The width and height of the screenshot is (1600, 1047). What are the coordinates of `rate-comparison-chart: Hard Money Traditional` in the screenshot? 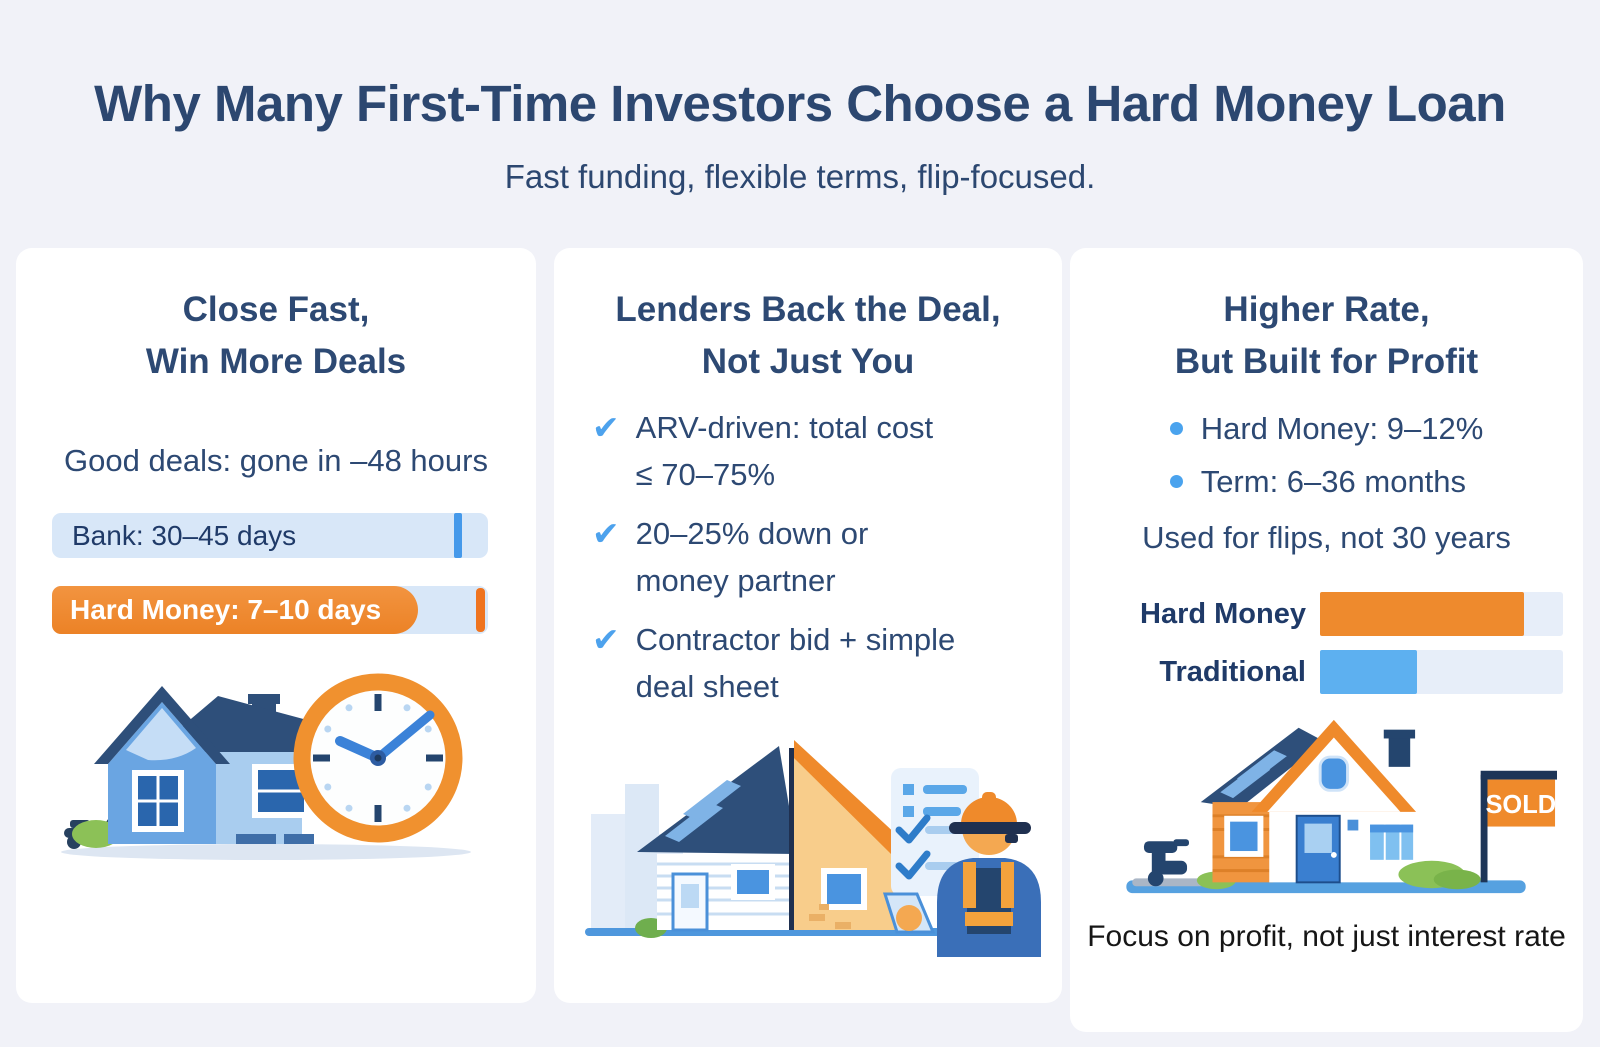 It's located at (1336, 643).